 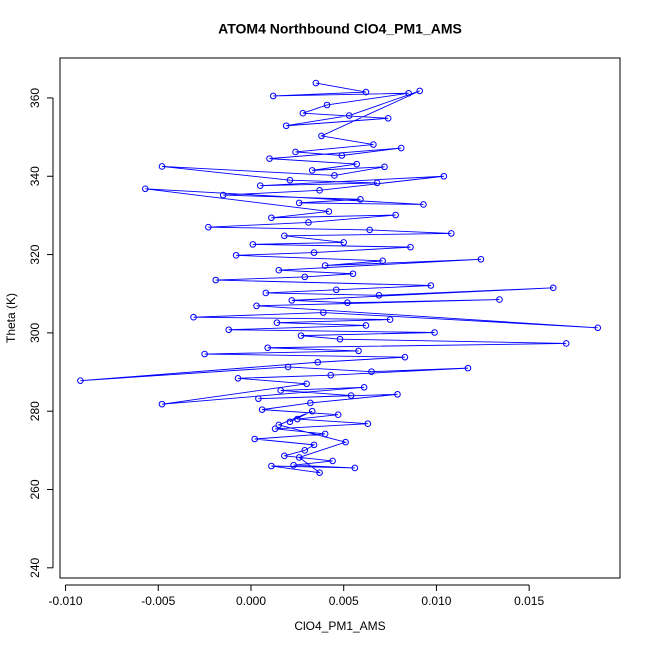 I want to click on x-tick-label: 0.015, so click(x=529, y=601).